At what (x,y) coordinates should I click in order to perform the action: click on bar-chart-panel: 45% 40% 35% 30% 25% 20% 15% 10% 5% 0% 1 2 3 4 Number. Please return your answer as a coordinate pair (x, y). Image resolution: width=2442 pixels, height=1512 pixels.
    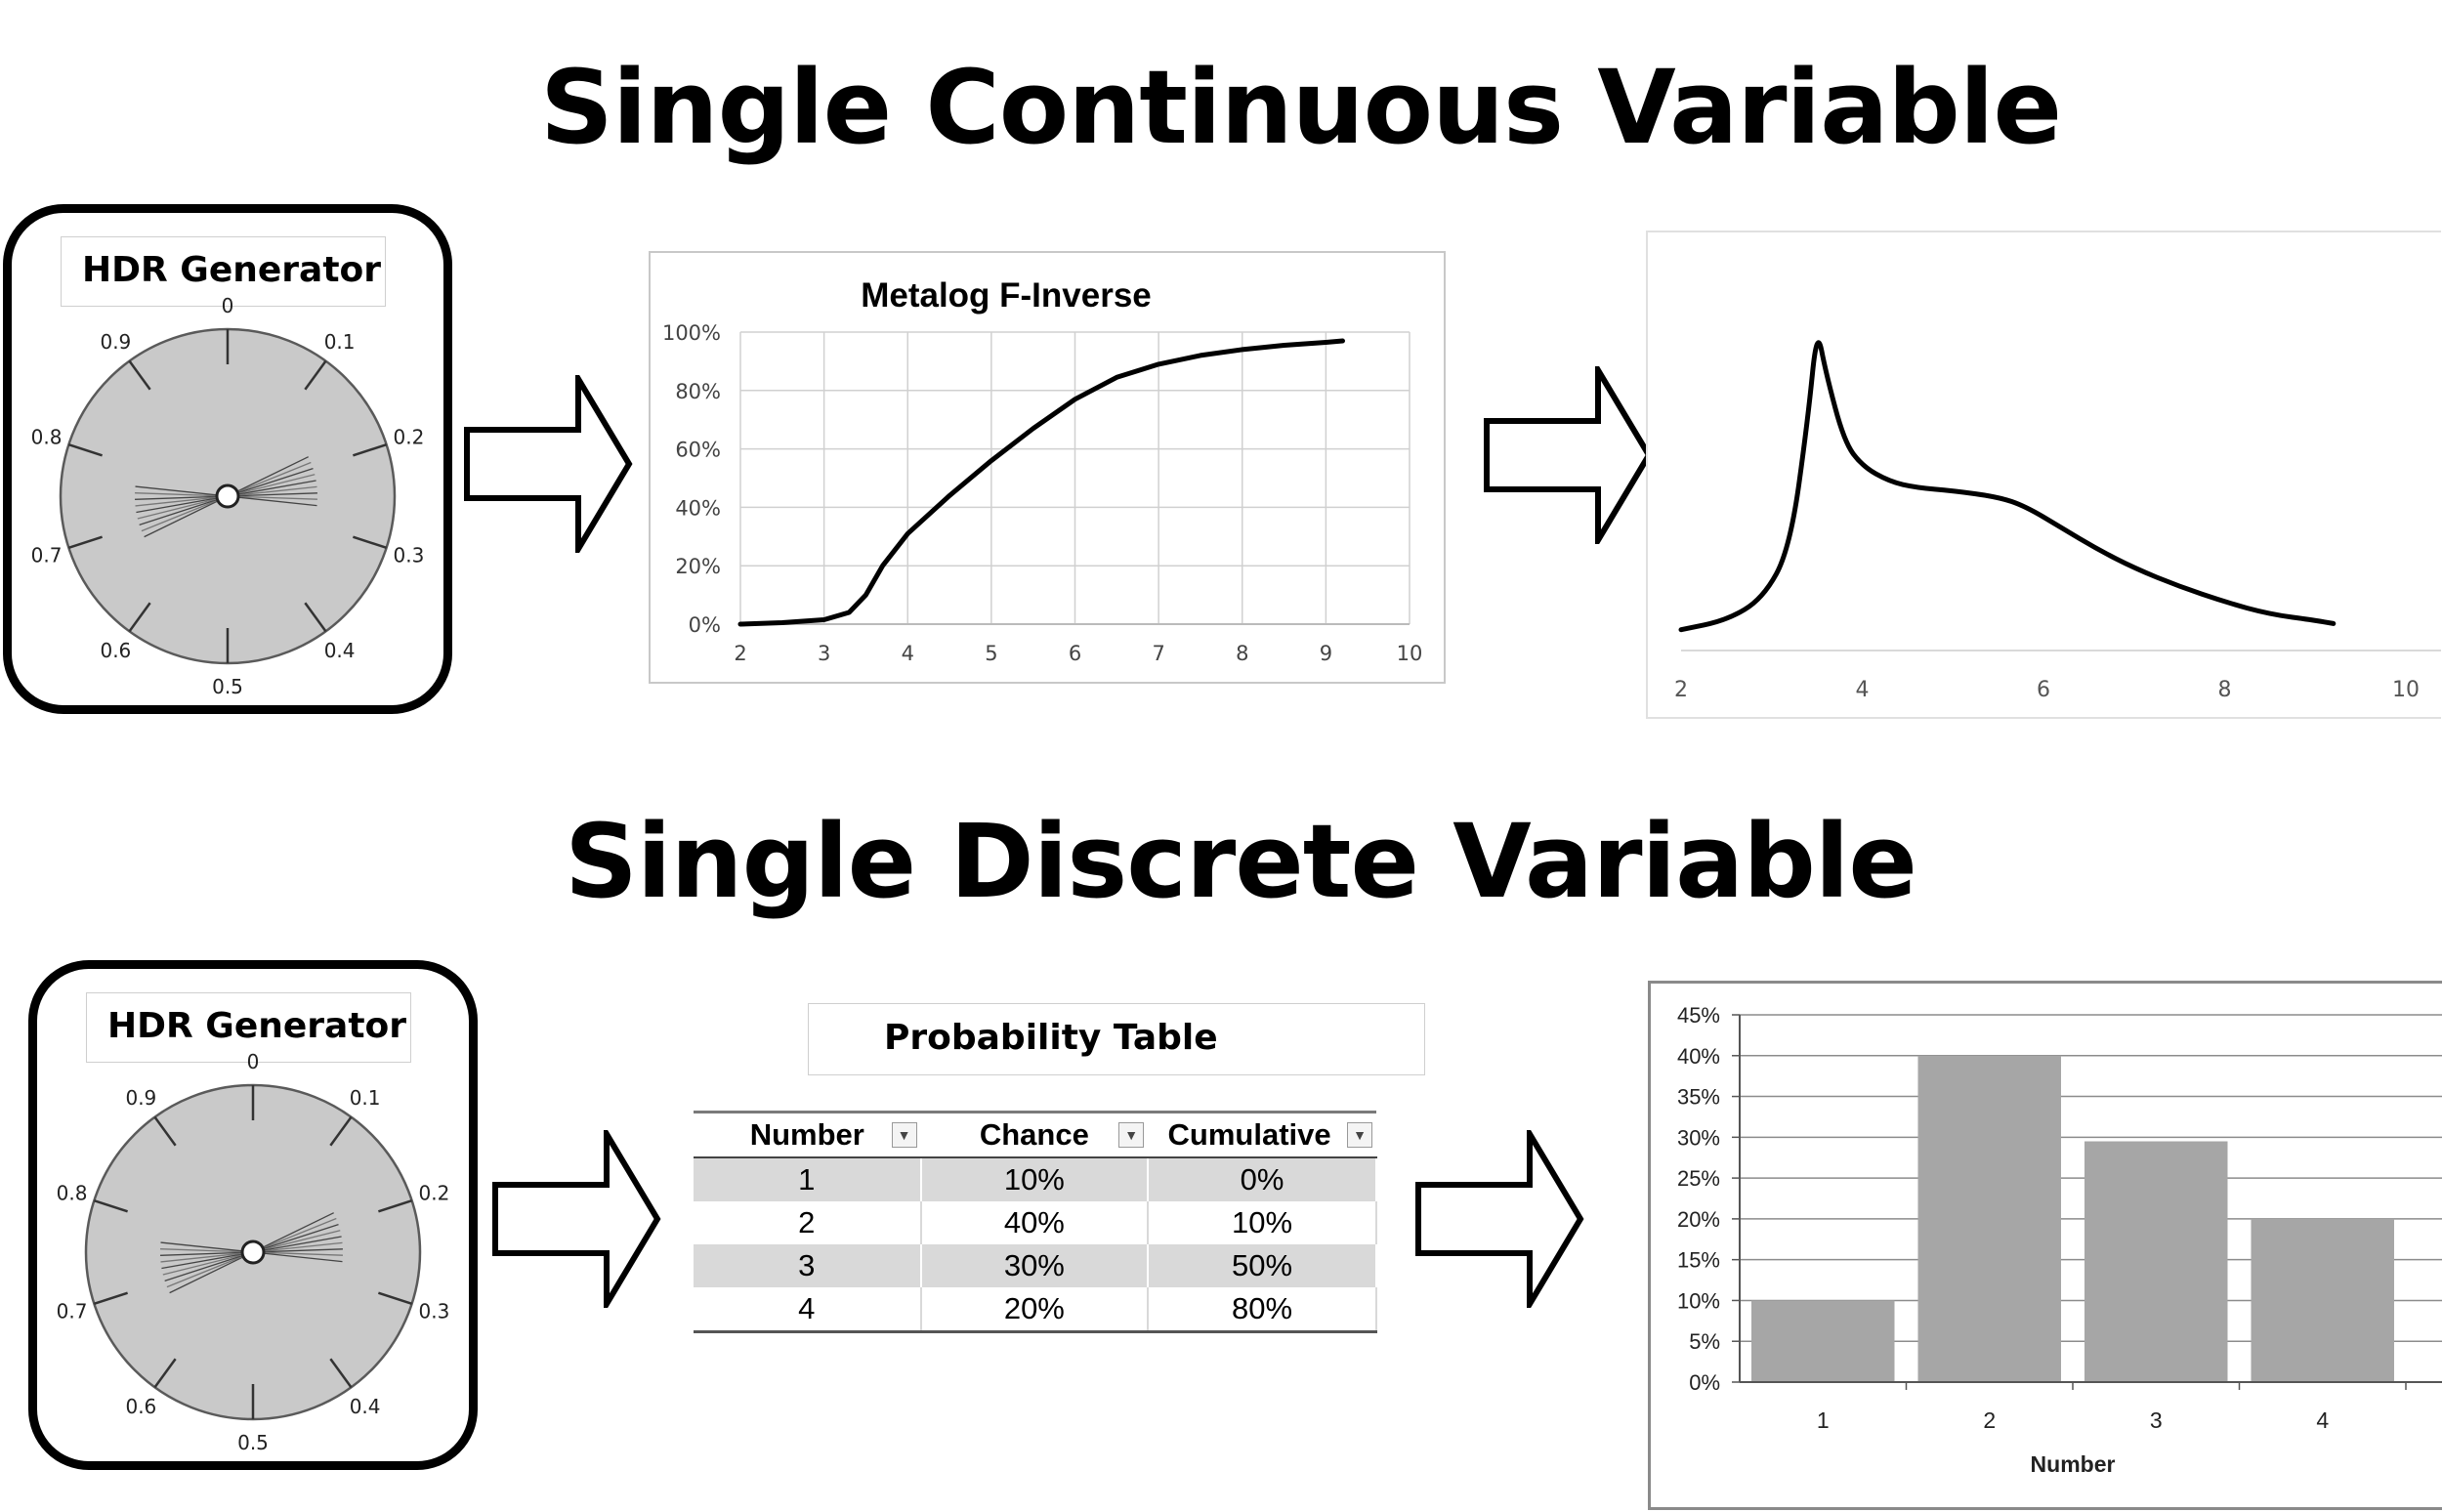
    Looking at the image, I should click on (2045, 1245).